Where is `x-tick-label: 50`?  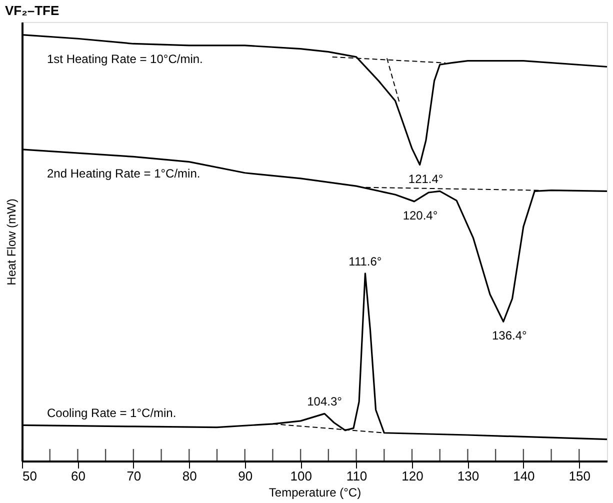
x-tick-label: 50 is located at coordinates (29, 476).